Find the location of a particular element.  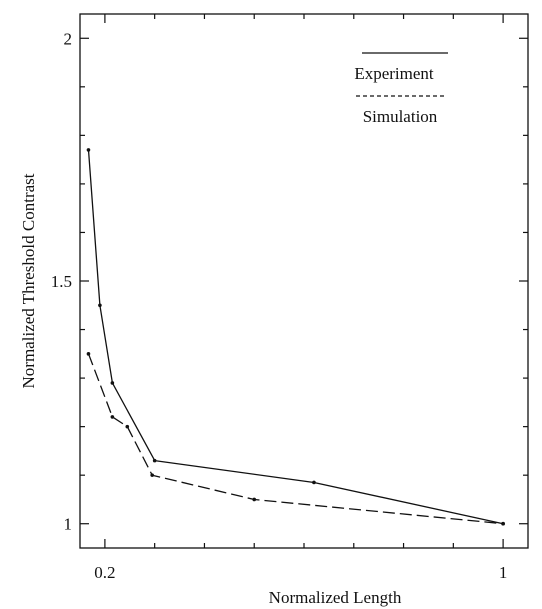

x-tick-label: 1 is located at coordinates (503, 572).